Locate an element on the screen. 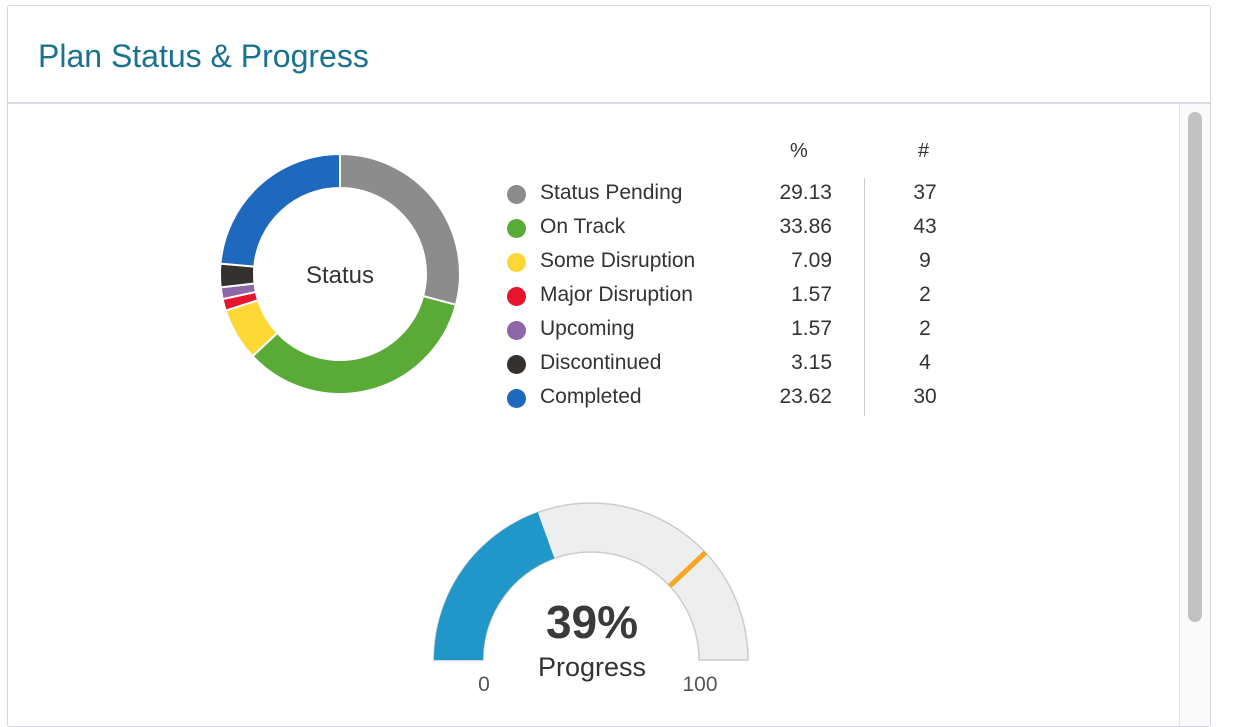 This screenshot has width=1236, height=727. pct-column-header: % is located at coordinates (799, 151).